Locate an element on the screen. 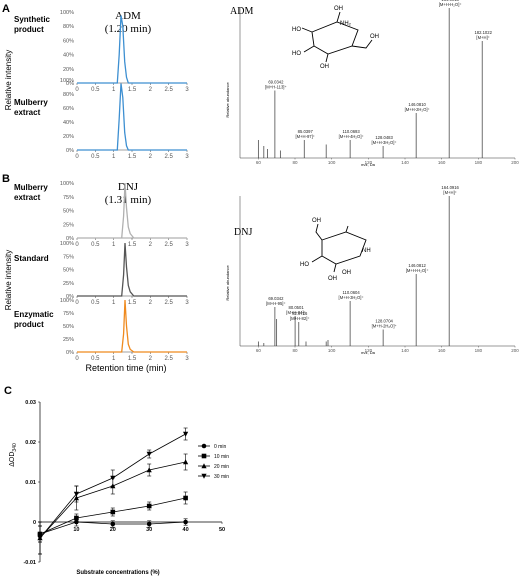 Image resolution: width=520 pixels, height=586 pixels. adm-structure-oh-2: HO is located at coordinates (296, 54).